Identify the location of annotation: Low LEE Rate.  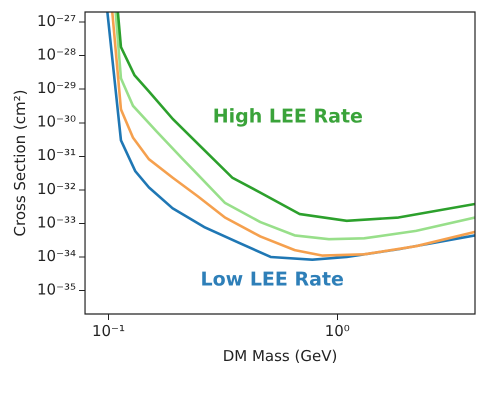
(272, 279).